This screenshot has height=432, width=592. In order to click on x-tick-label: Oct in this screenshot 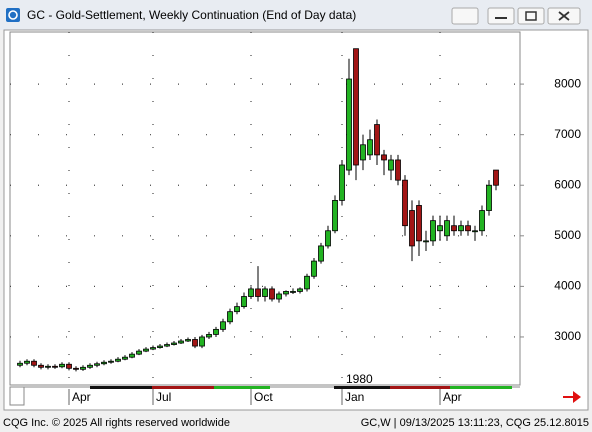, I will do `click(263, 397)`.